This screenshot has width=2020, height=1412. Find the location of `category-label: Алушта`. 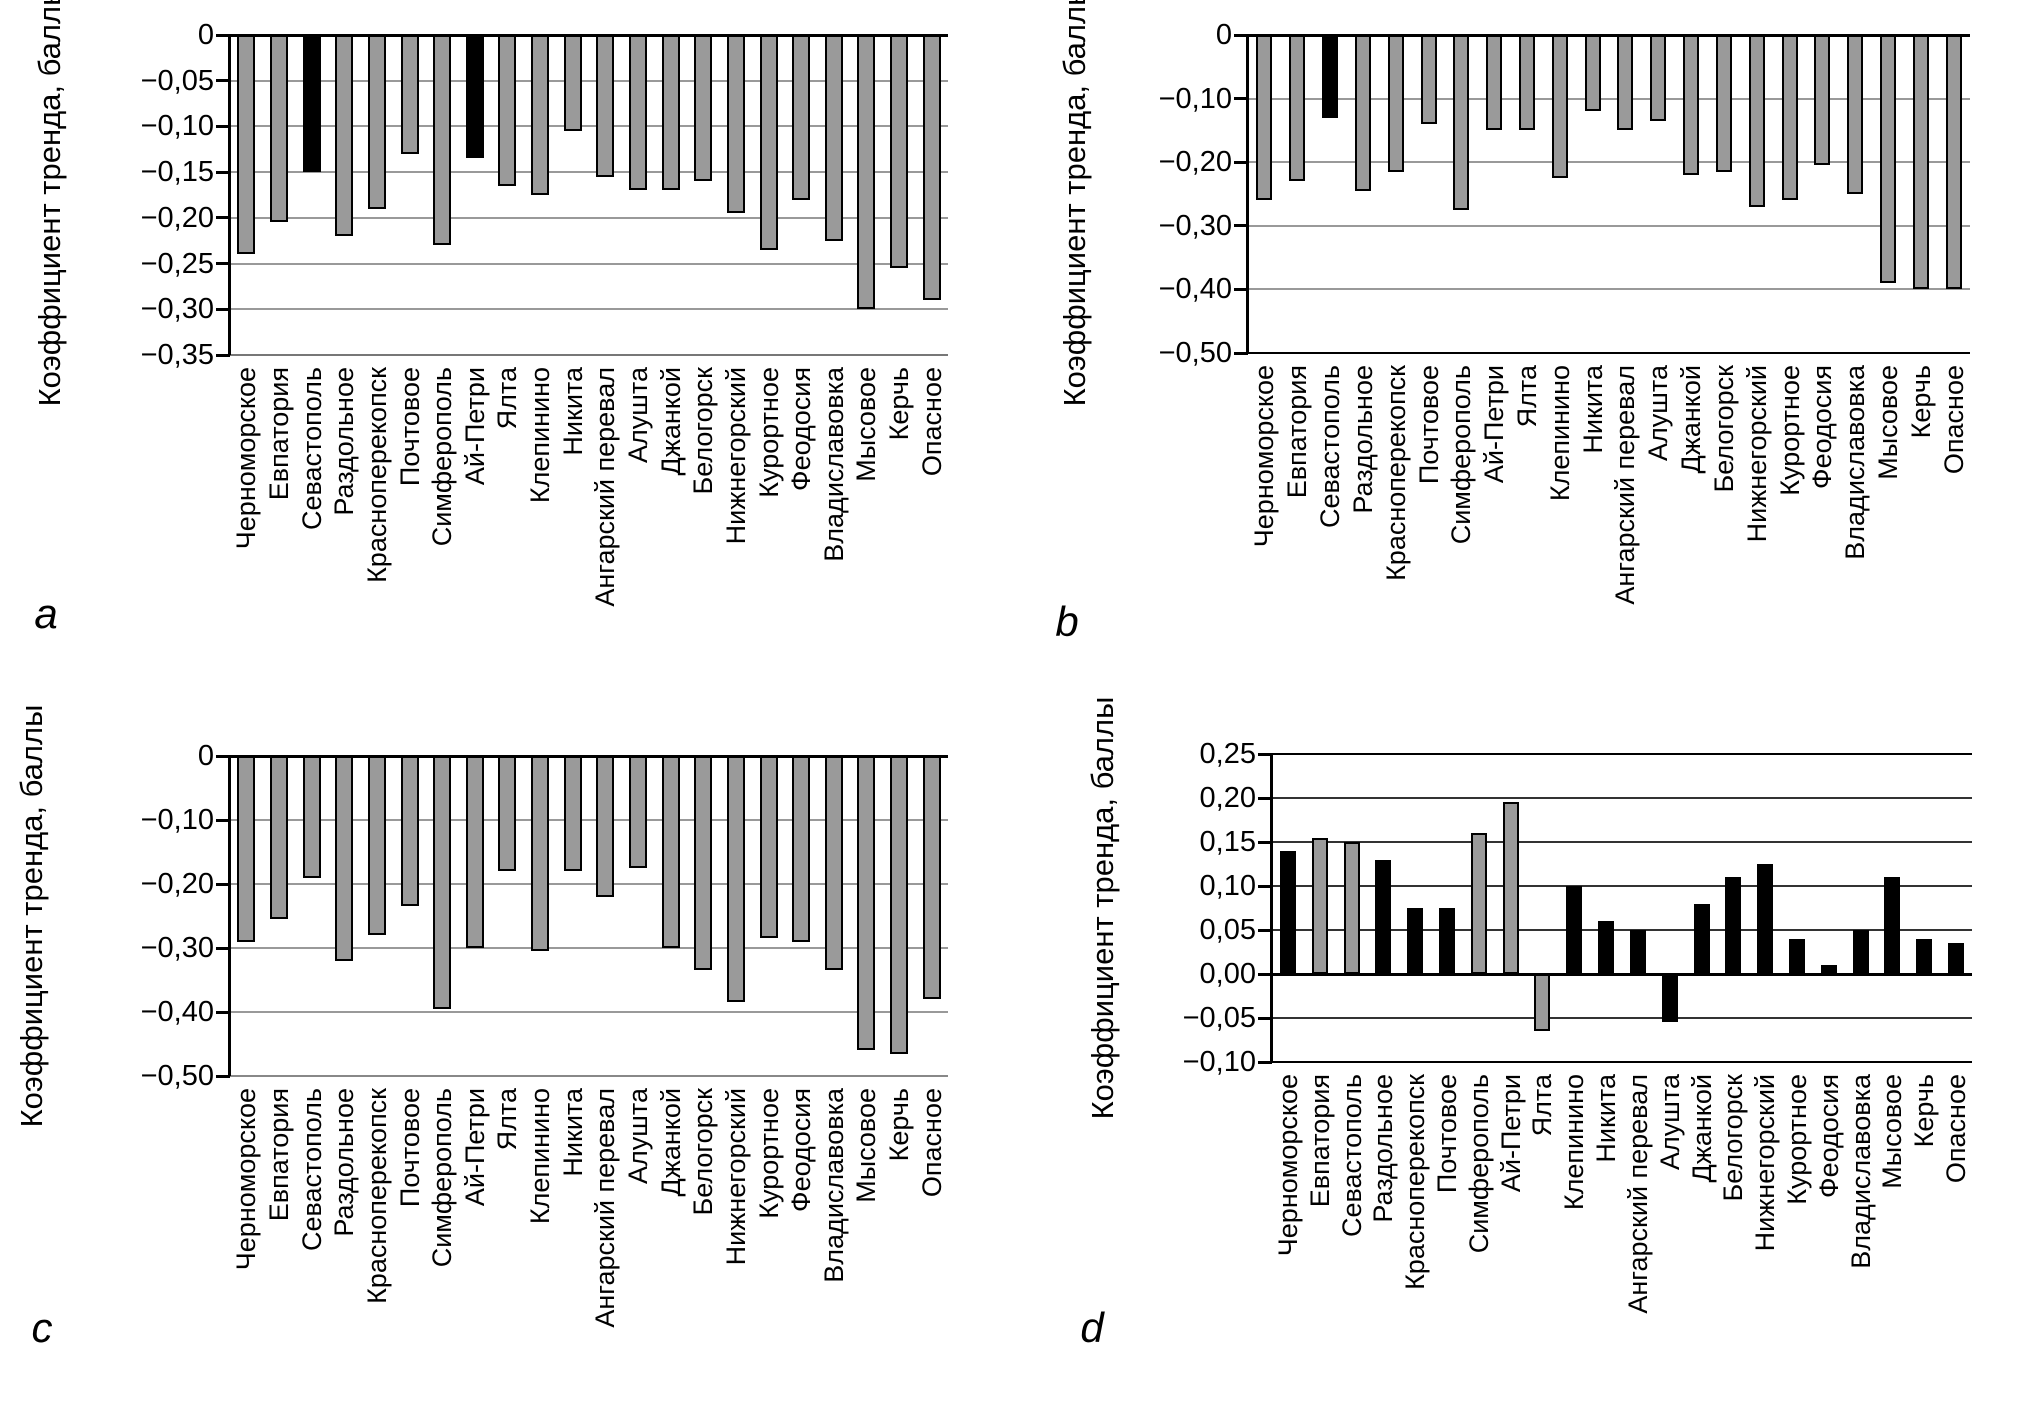

category-label: Алушта is located at coordinates (637, 1136).